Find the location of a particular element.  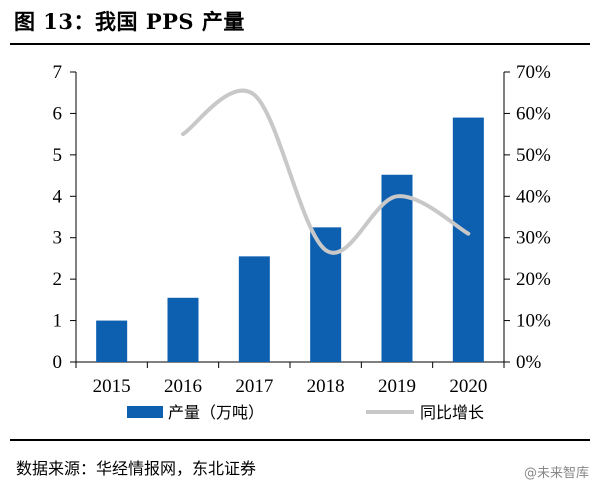

watermark: @未来智库 is located at coordinates (556, 473).